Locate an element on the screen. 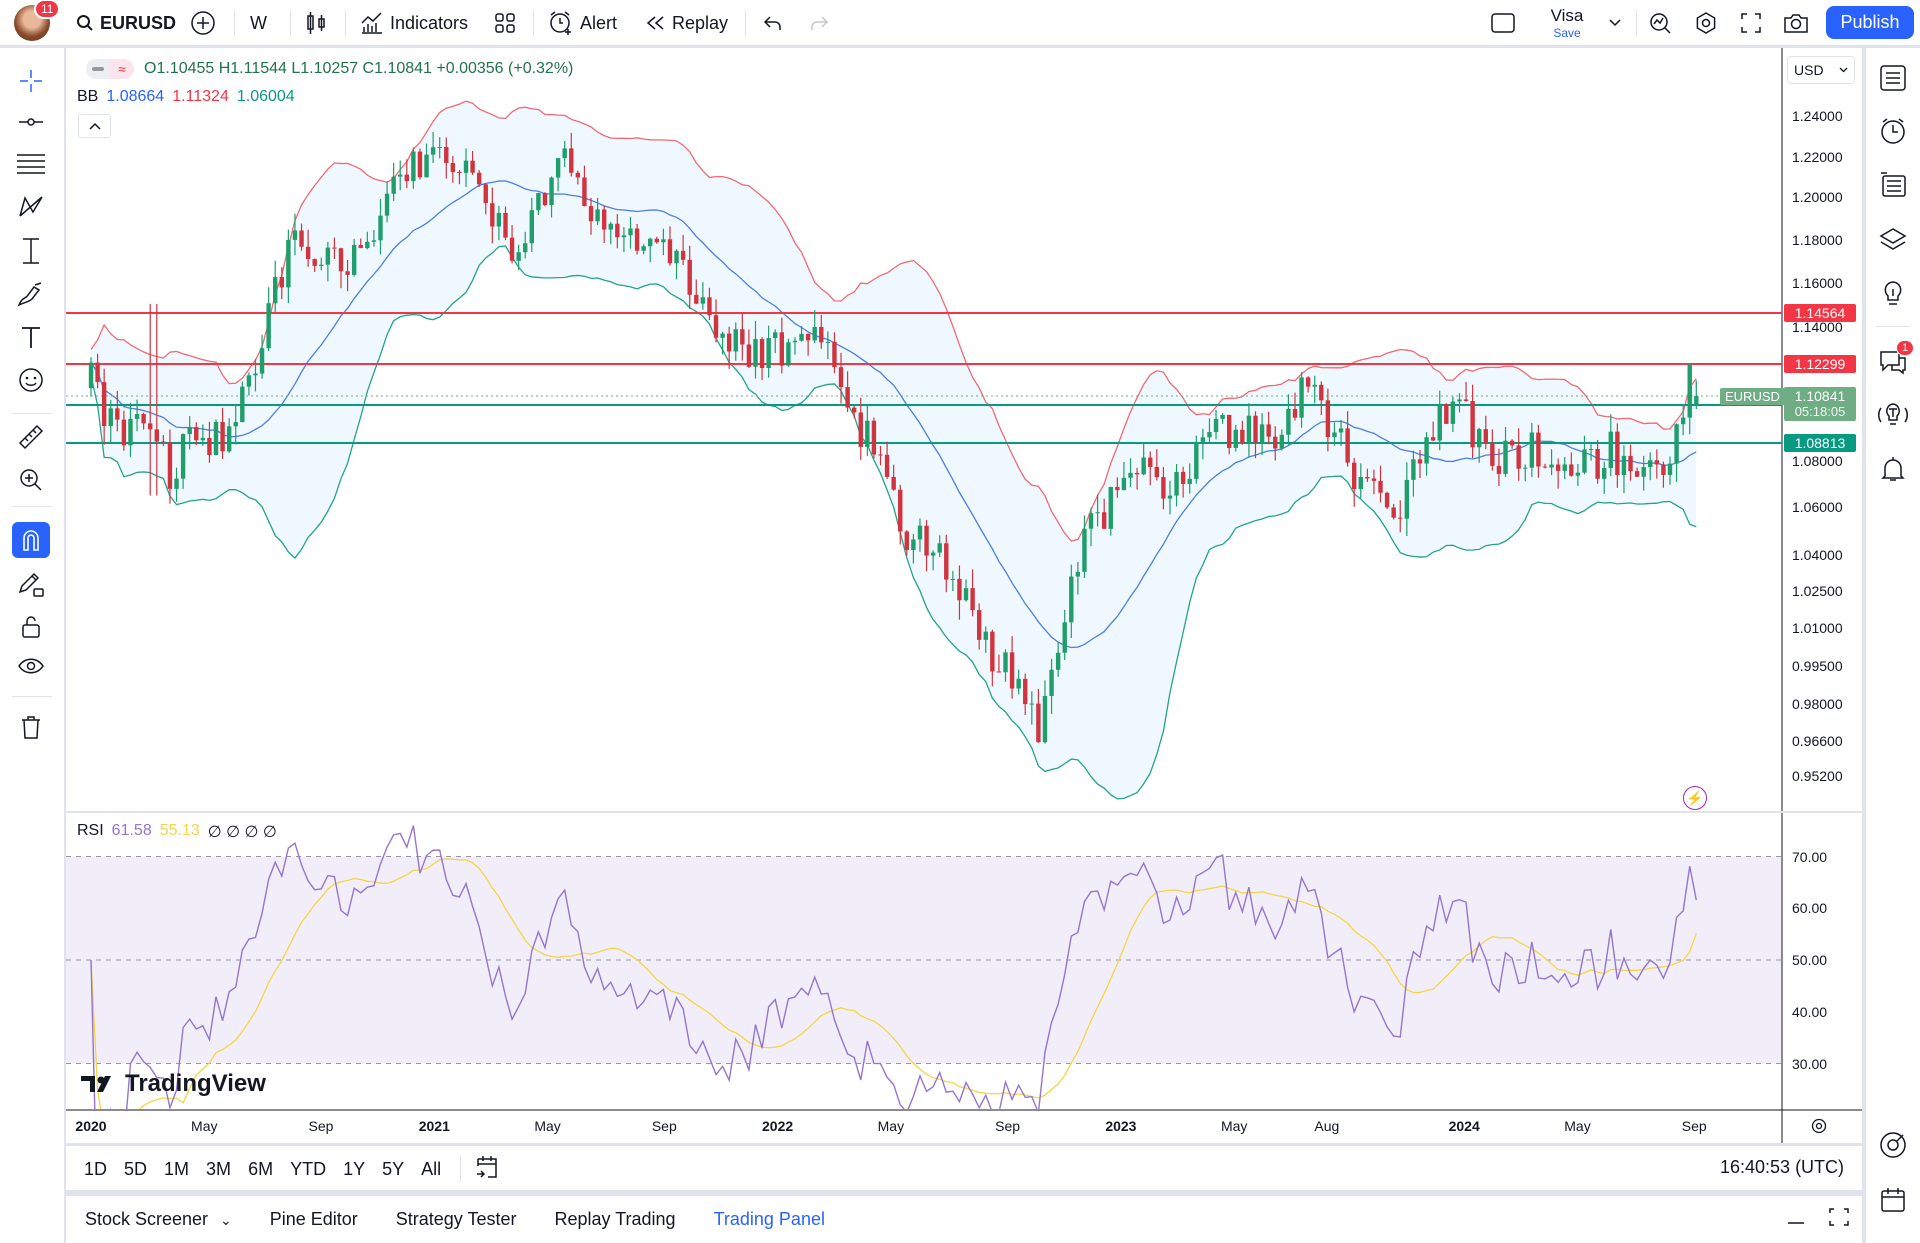 Image resolution: width=1920 pixels, height=1243 pixels. tab-trading-panel: Trading Panel is located at coordinates (769, 1219).